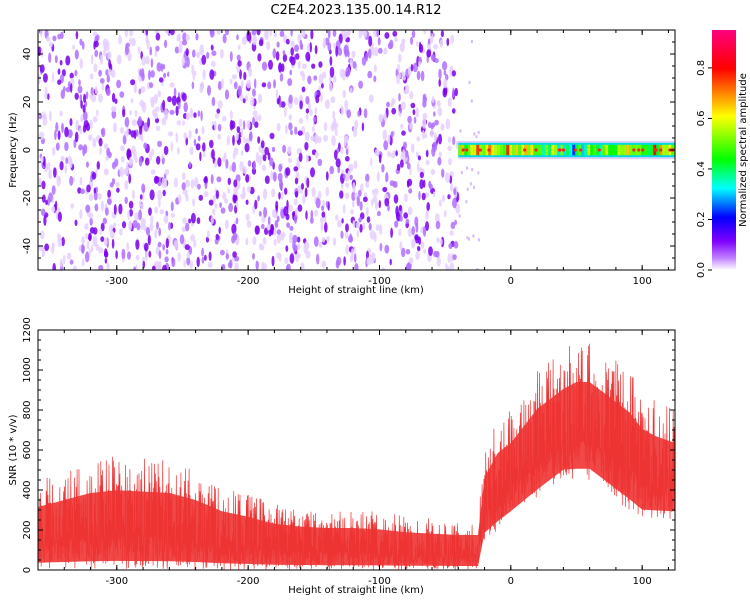 This screenshot has width=750, height=600. I want to click on spectrogram-x-tick-label: 100, so click(642, 281).